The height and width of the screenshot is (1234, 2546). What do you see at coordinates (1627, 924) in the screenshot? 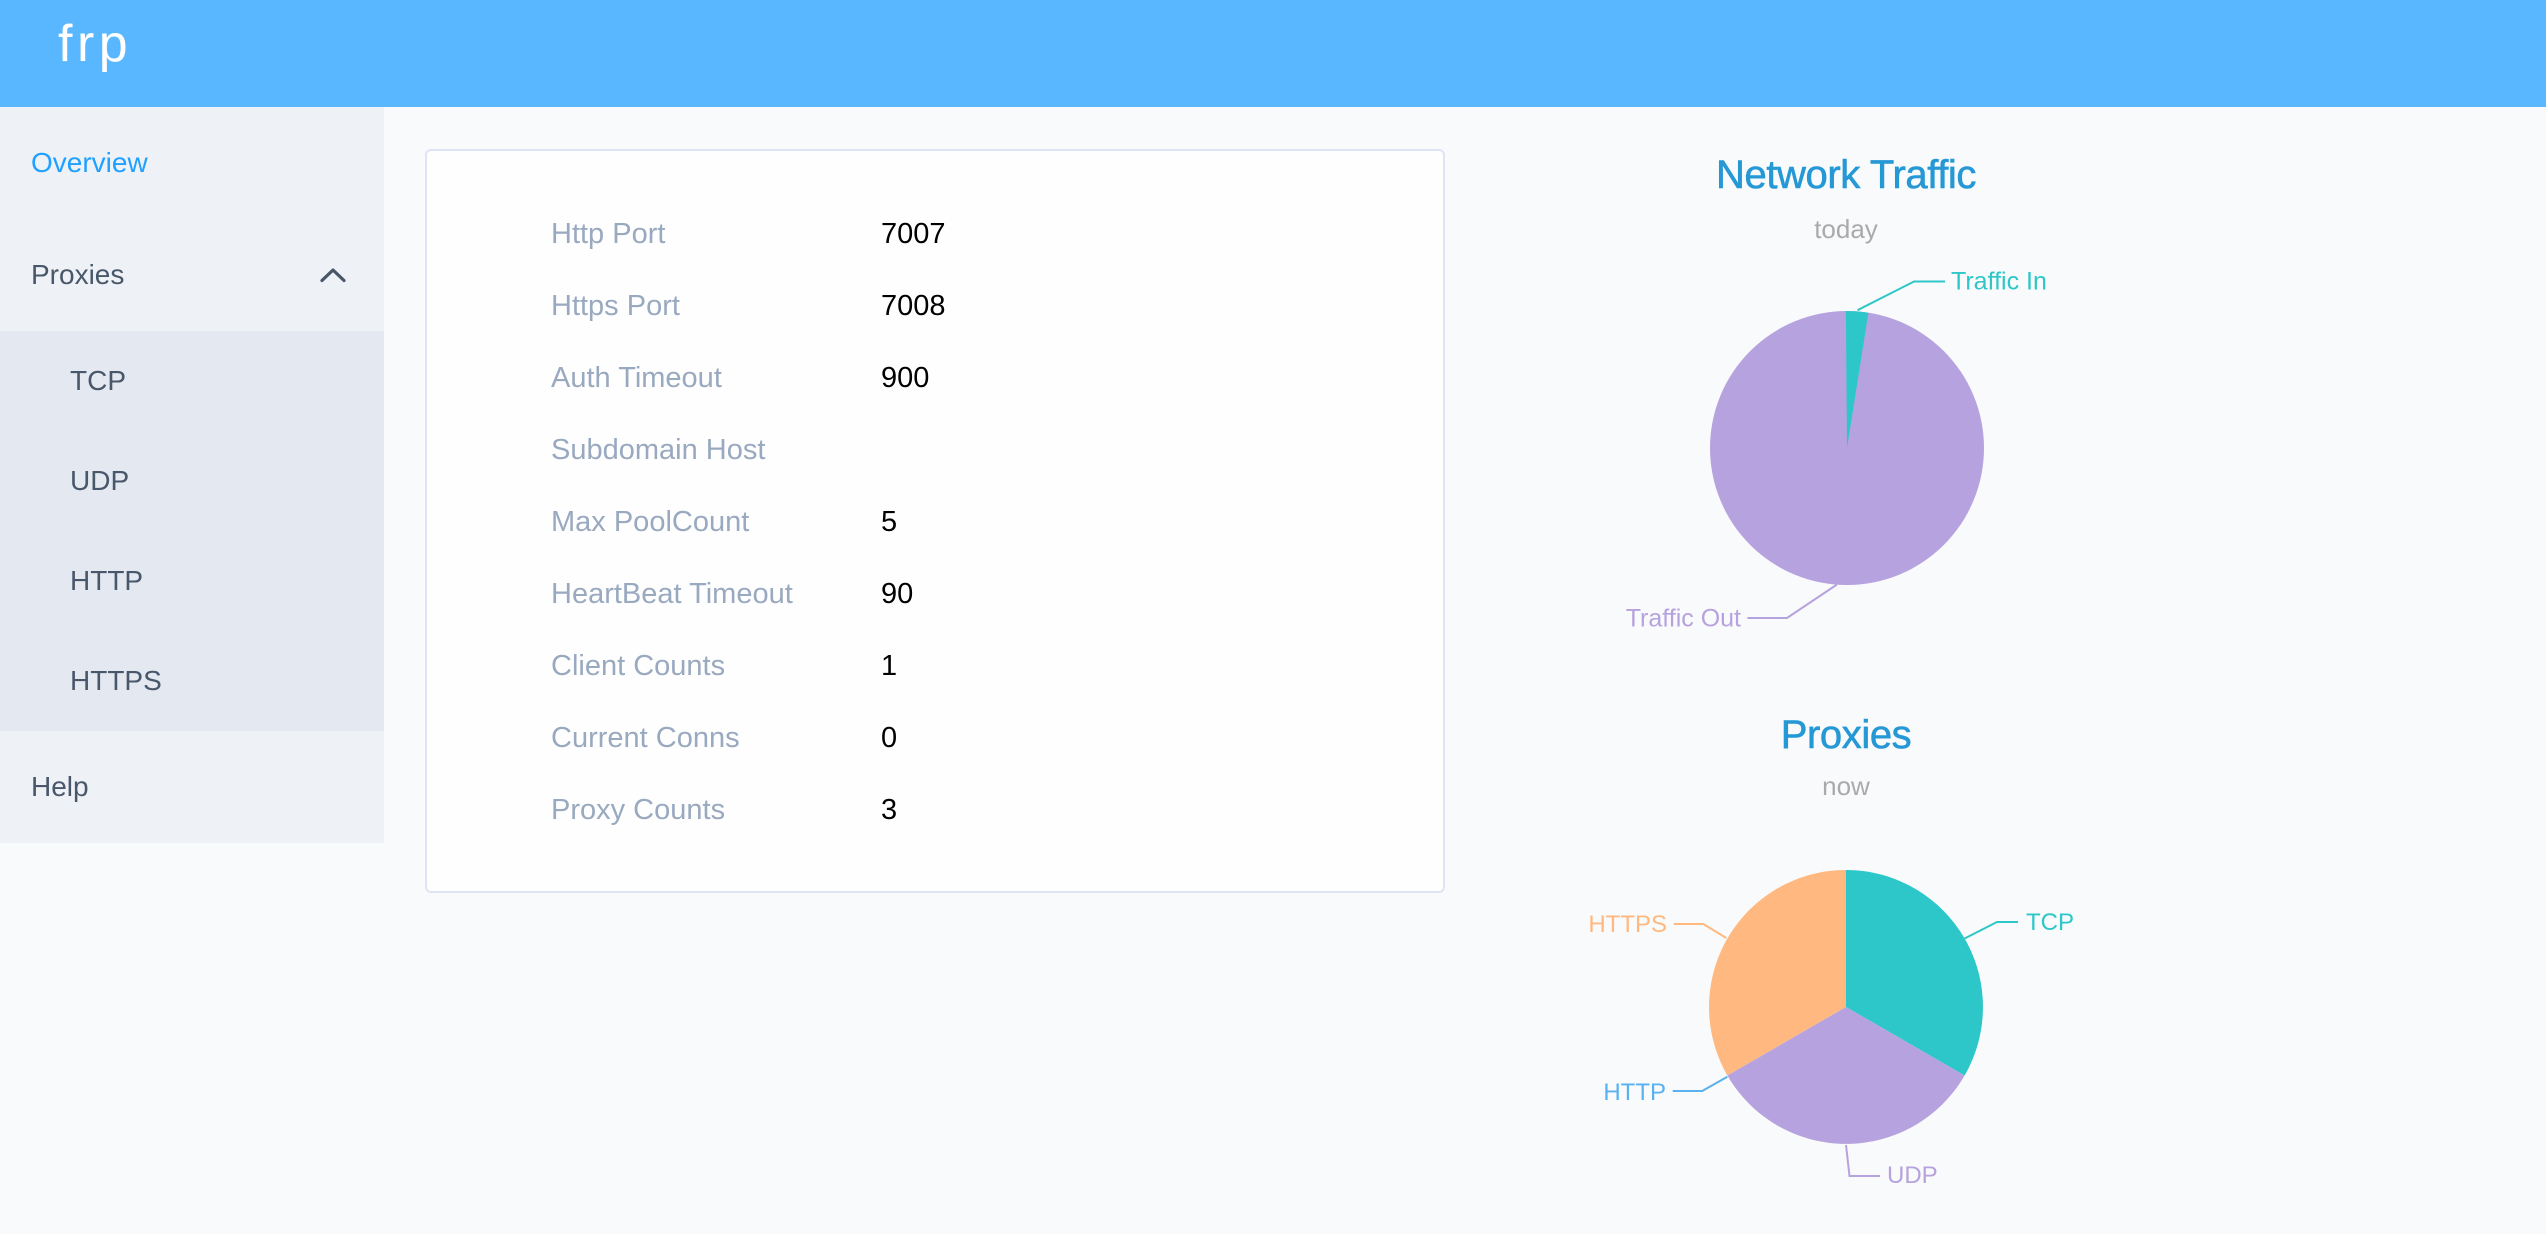
I see `svg-text: HTTPS` at bounding box center [1627, 924].